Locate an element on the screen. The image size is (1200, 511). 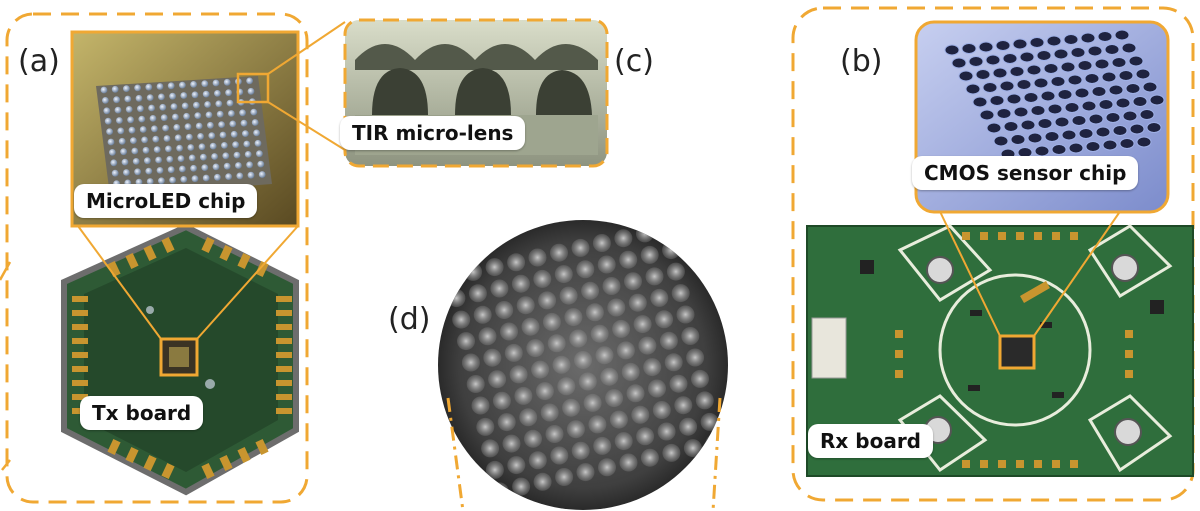
left-edge-guide is located at coordinates (6, 366).